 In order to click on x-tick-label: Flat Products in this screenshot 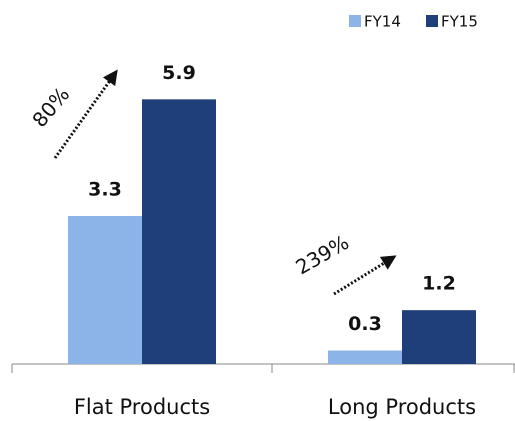, I will do `click(142, 407)`.